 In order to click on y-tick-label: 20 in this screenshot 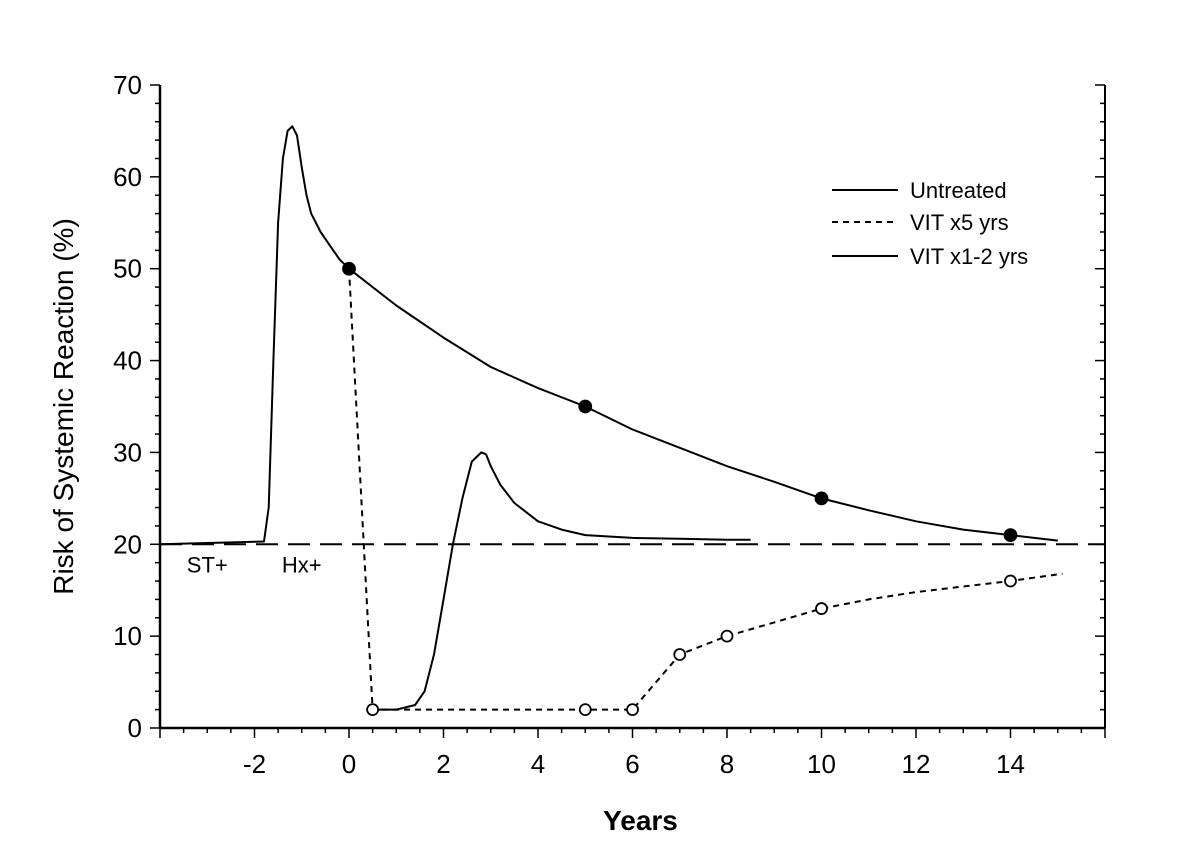, I will do `click(127, 544)`.